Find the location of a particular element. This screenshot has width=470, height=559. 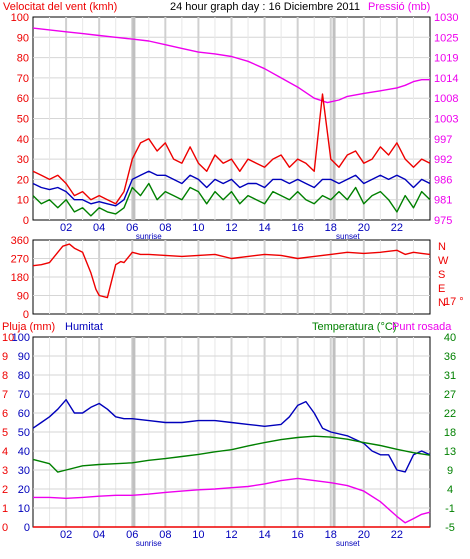

compass-label: E is located at coordinates (441, 289).